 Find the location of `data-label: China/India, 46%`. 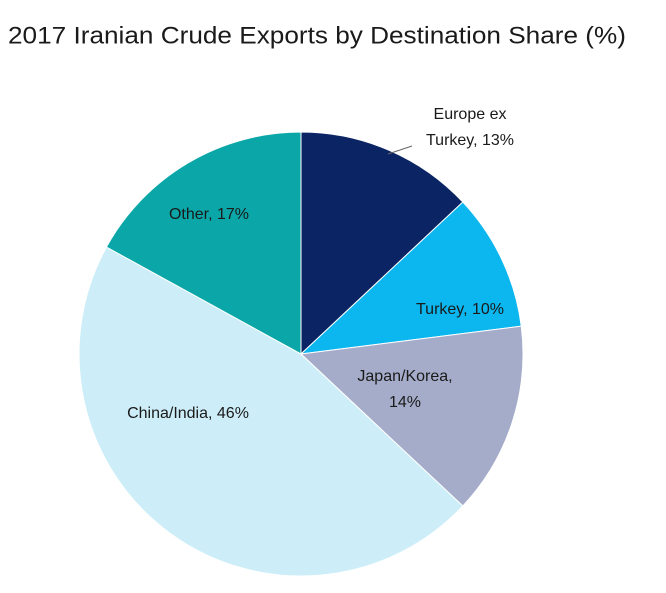

data-label: China/India, 46% is located at coordinates (188, 413).